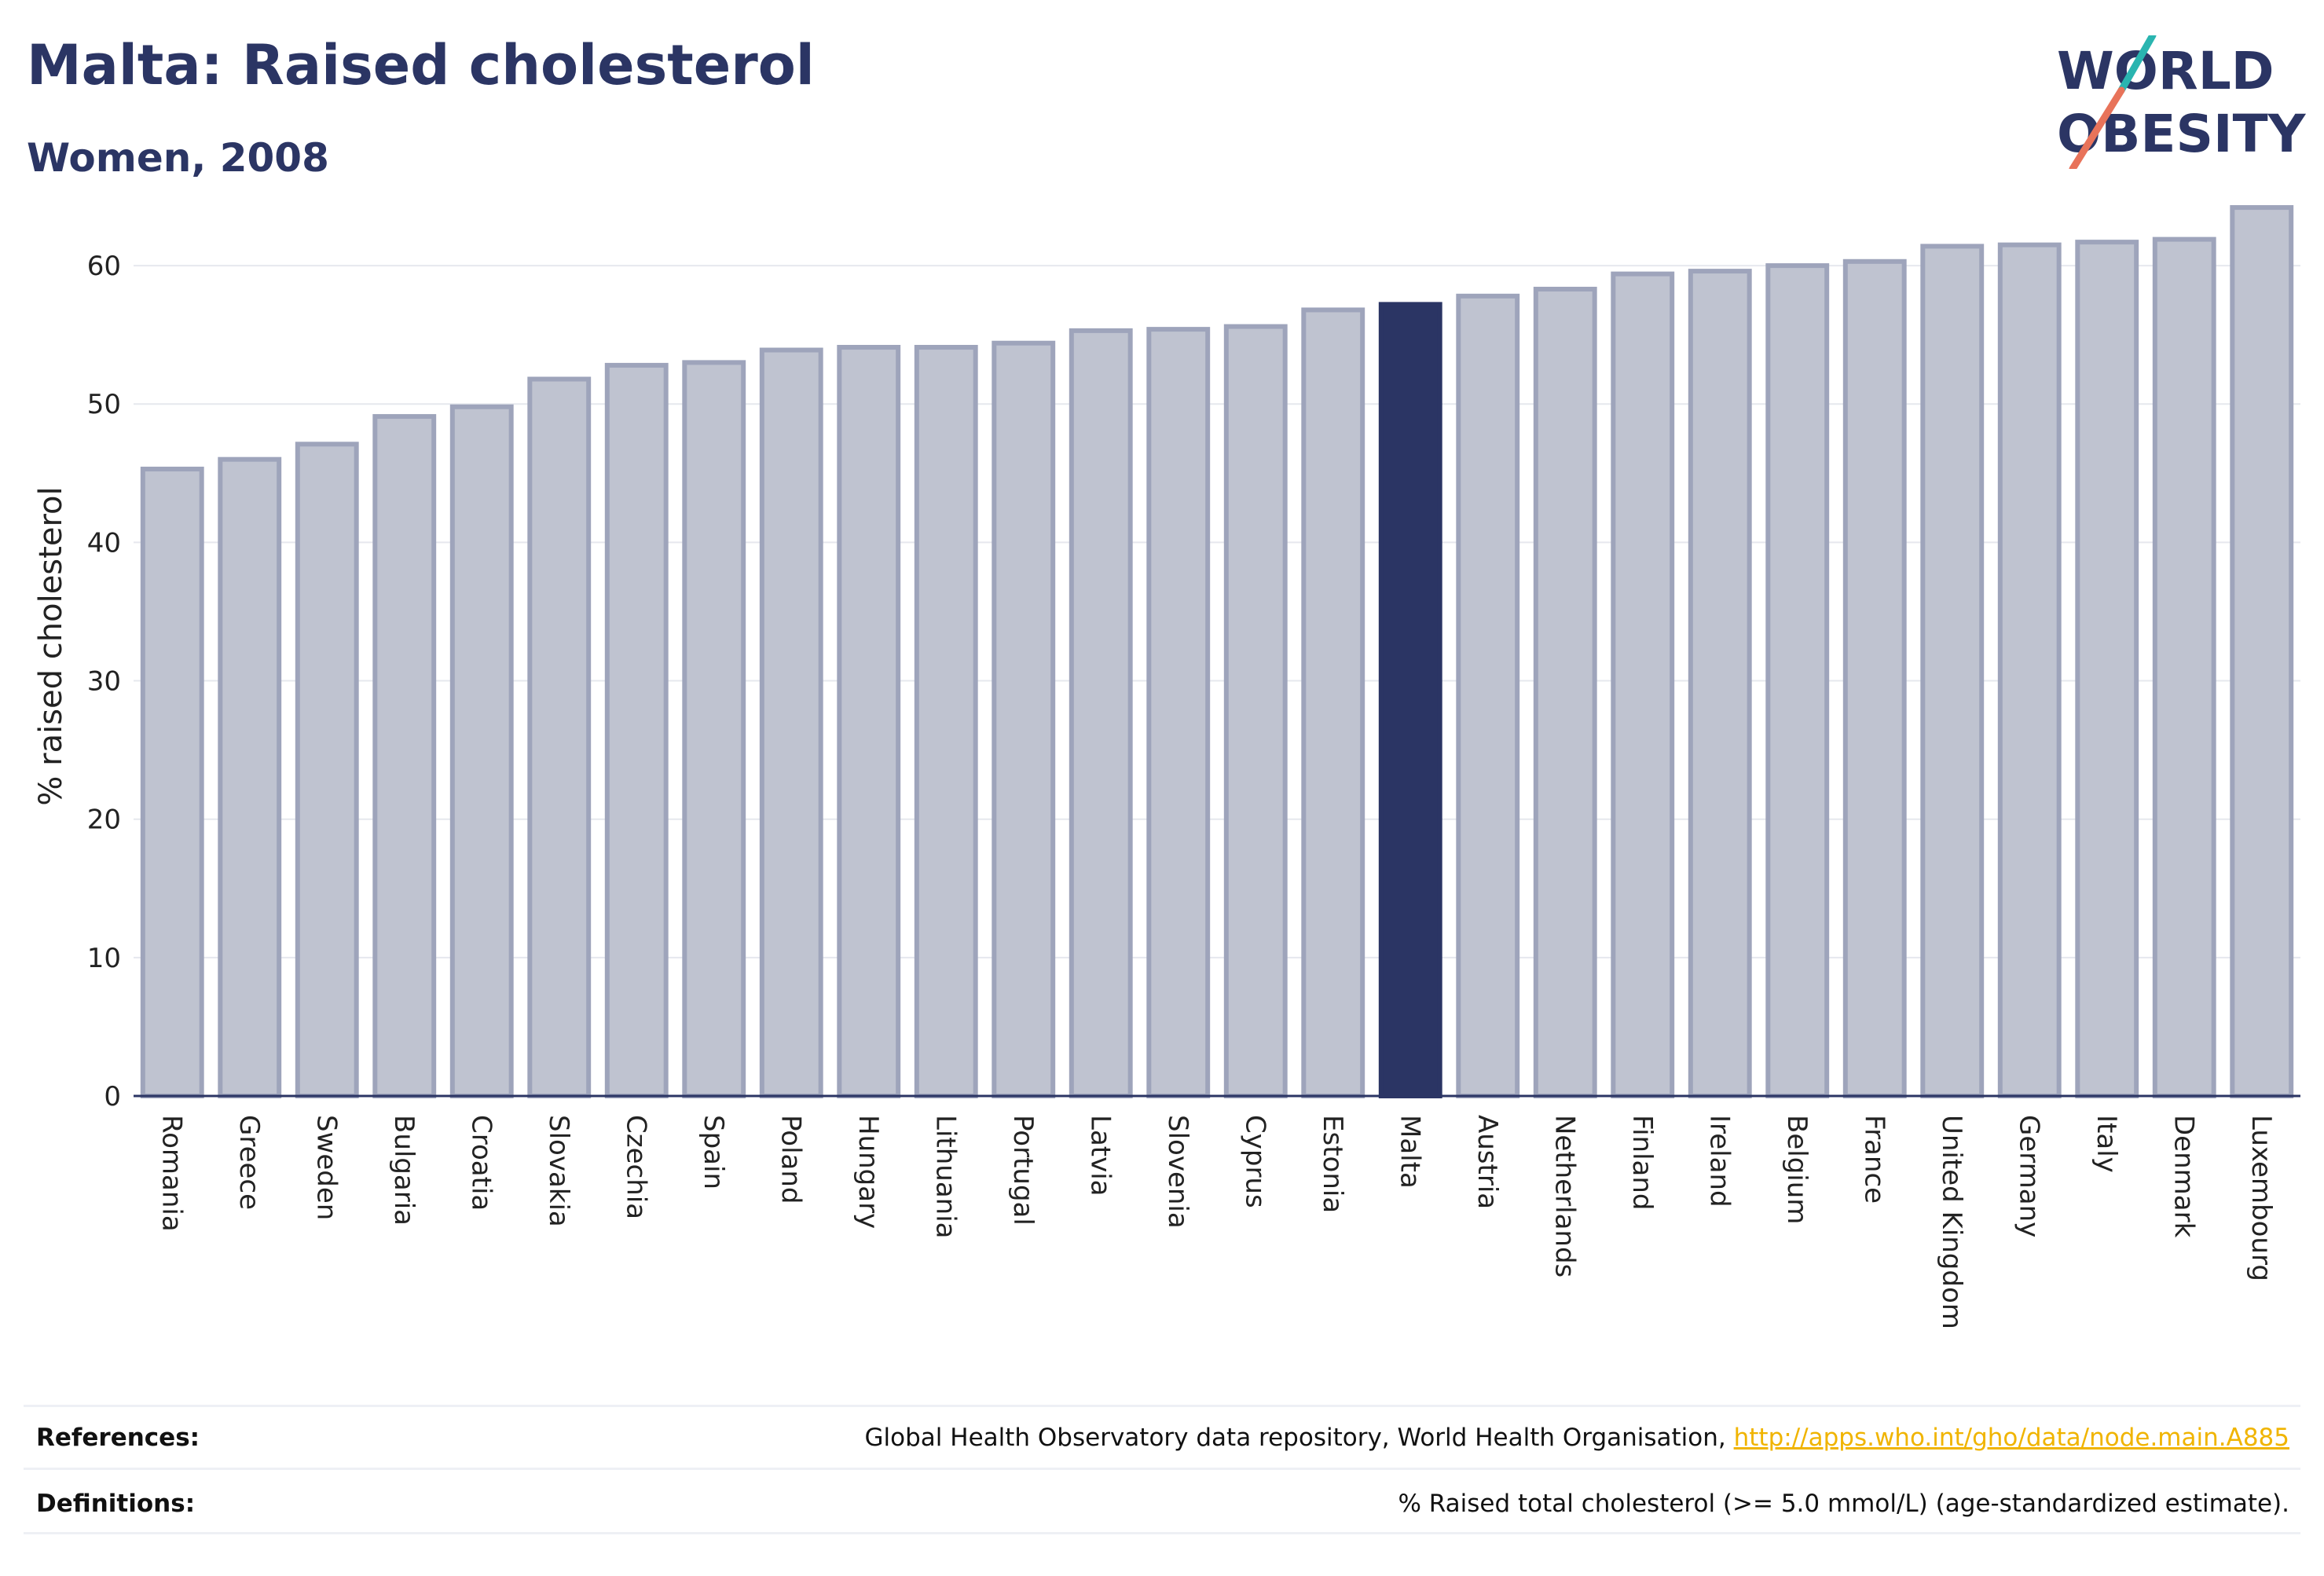  What do you see at coordinates (481, 1163) in the screenshot?
I see `x-tick-label: Croatia` at bounding box center [481, 1163].